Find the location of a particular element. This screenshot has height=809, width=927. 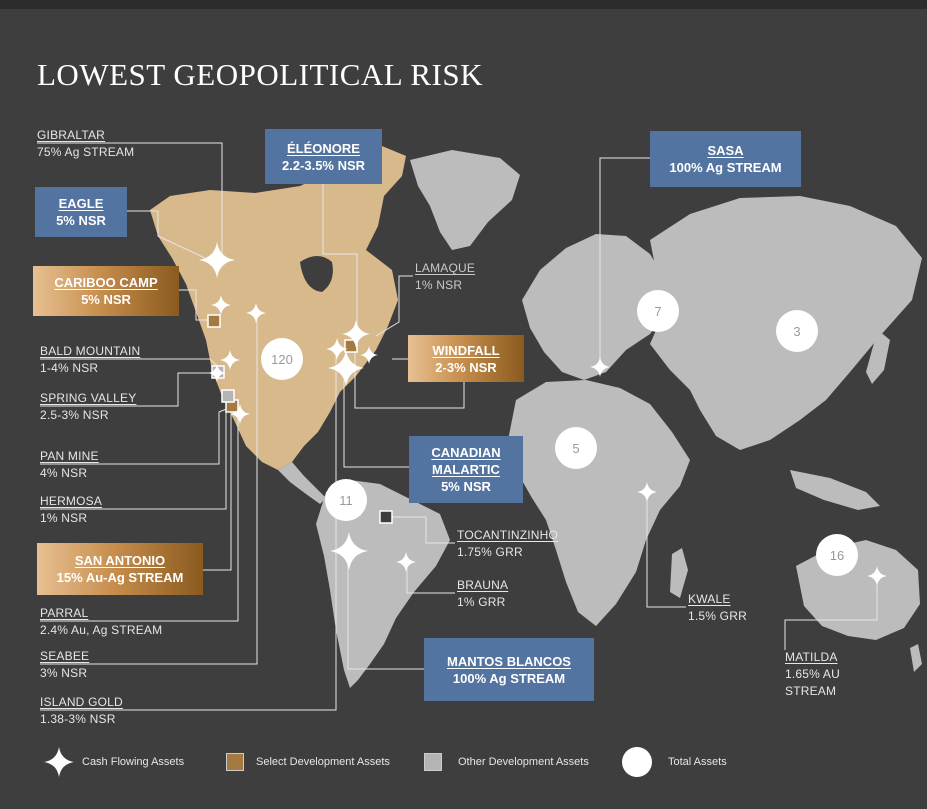

box-canadian-malartic-name: CANADIAN MALARTIC is located at coordinates (466, 461).